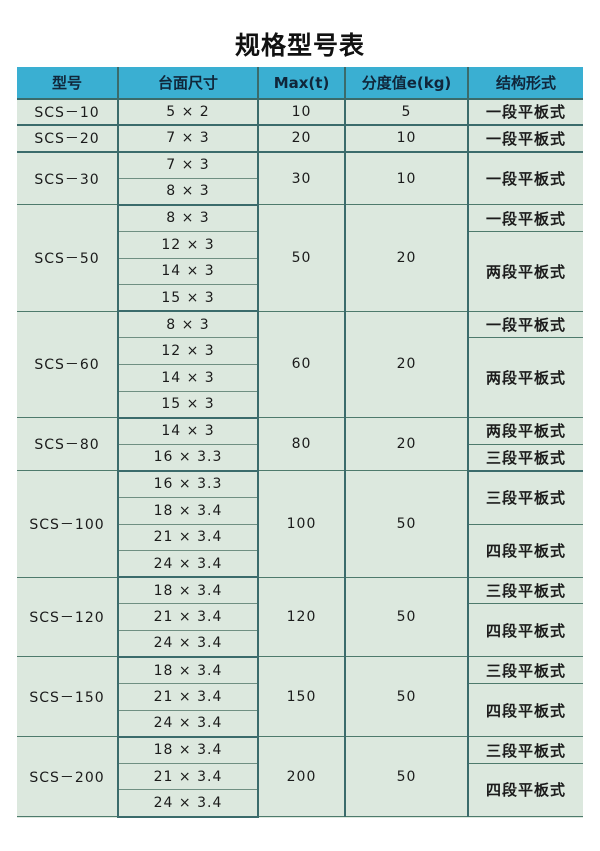 The image size is (600, 851). Describe the element at coordinates (68, 258) in the screenshot. I see `cell-model: SCS－50` at that location.